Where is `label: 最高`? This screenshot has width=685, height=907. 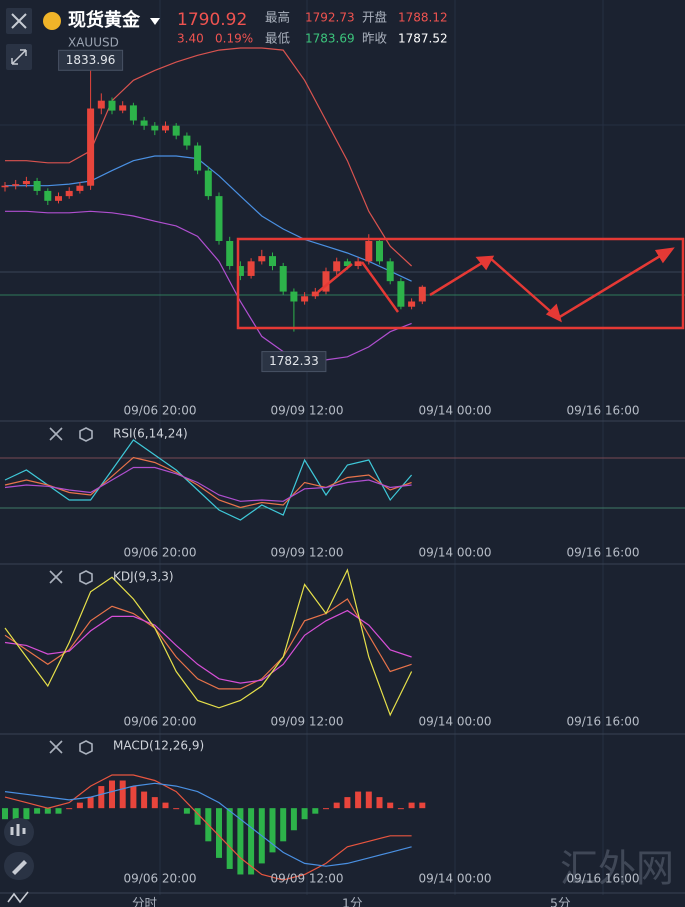
label: 最高 is located at coordinates (277, 17).